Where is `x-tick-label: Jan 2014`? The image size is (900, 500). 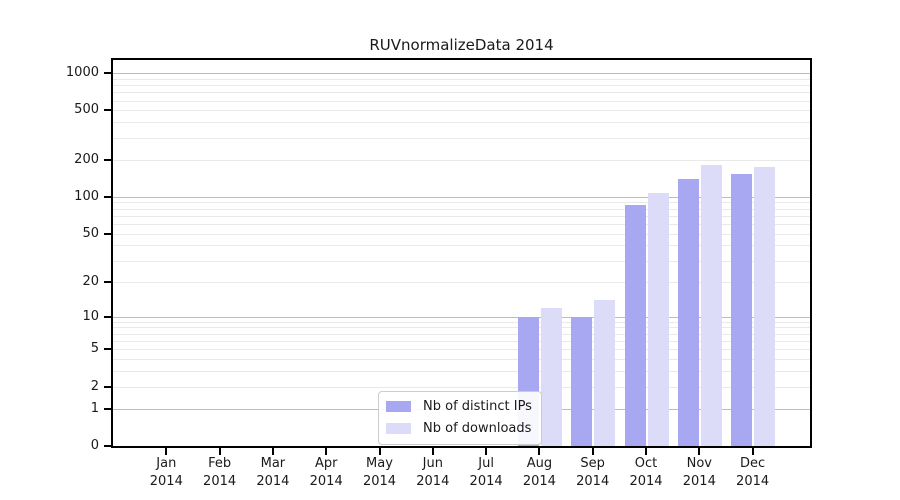 x-tick-label: Jan 2014 is located at coordinates (166, 473).